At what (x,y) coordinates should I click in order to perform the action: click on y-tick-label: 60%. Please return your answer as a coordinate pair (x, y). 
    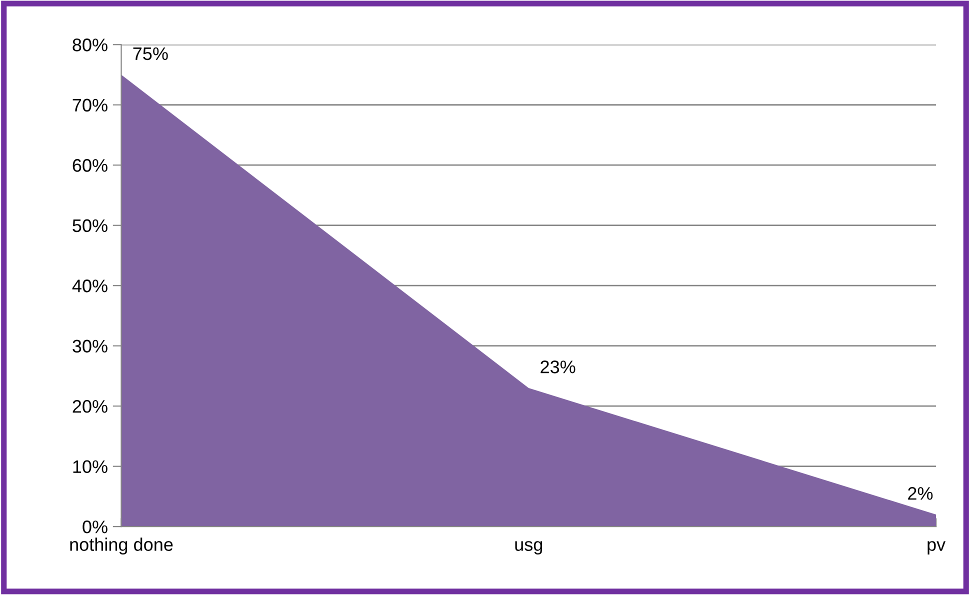
    Looking at the image, I should click on (90, 165).